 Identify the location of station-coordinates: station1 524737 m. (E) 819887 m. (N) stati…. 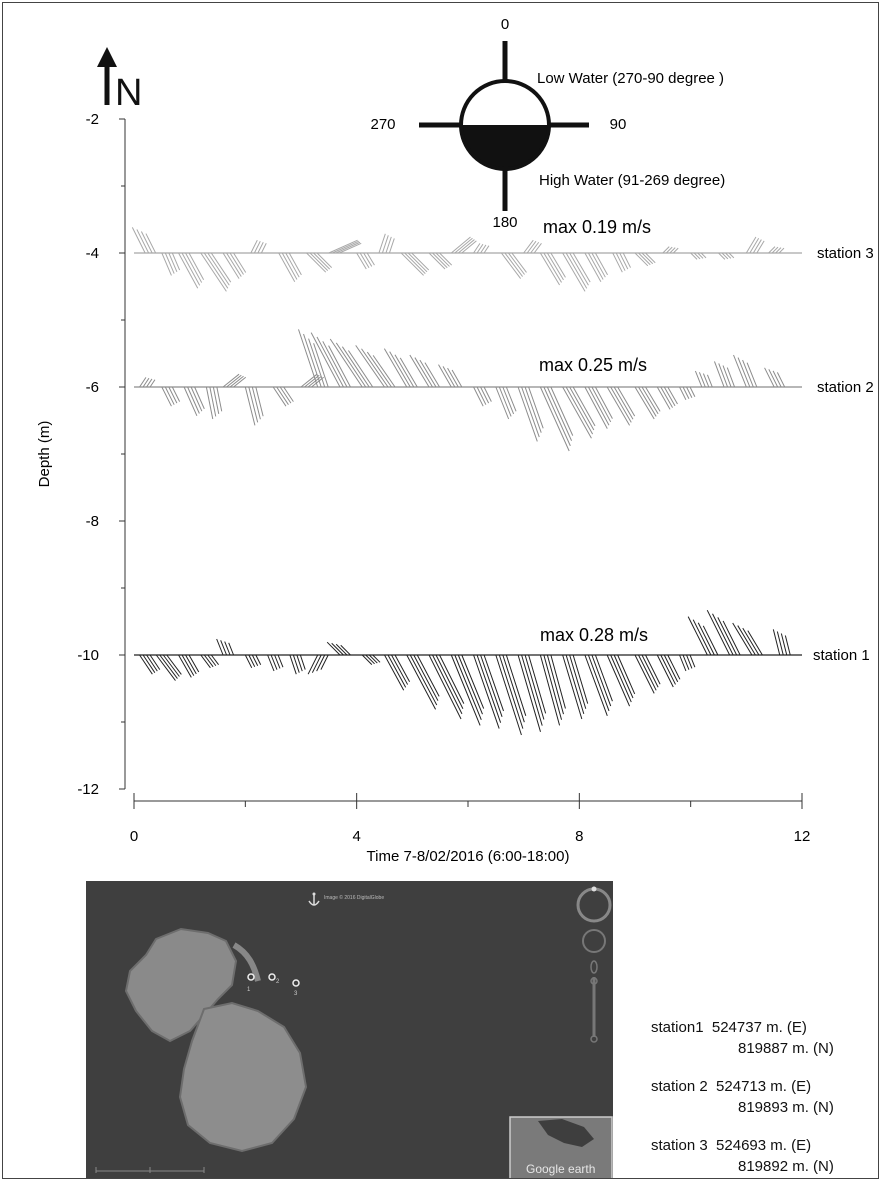
(764, 1097).